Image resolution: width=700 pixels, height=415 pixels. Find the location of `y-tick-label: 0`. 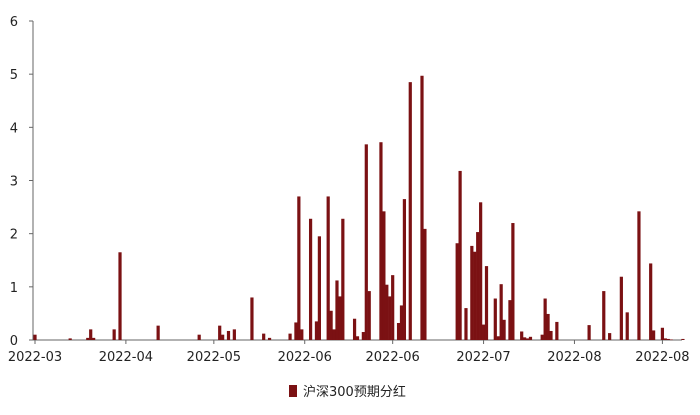

y-tick-label: 0 is located at coordinates (14, 341).